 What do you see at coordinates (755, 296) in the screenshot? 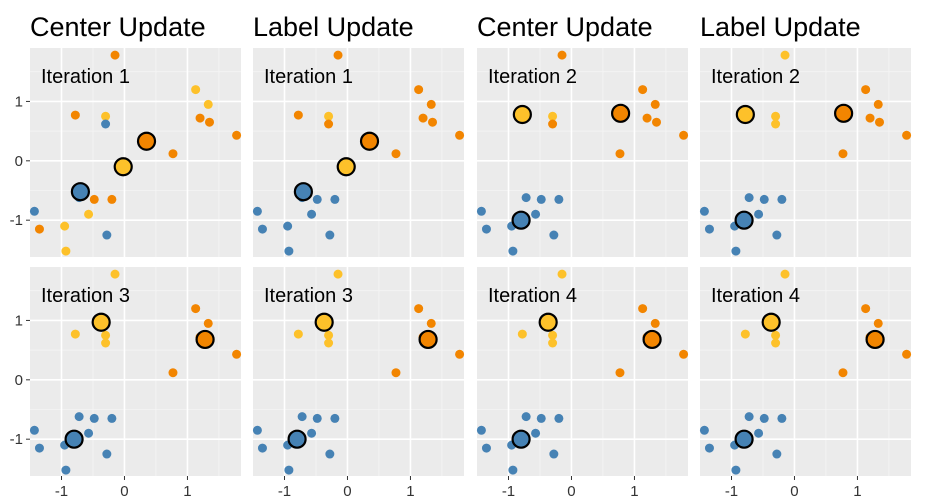
I see `iteration-label: Iteration 4` at bounding box center [755, 296].